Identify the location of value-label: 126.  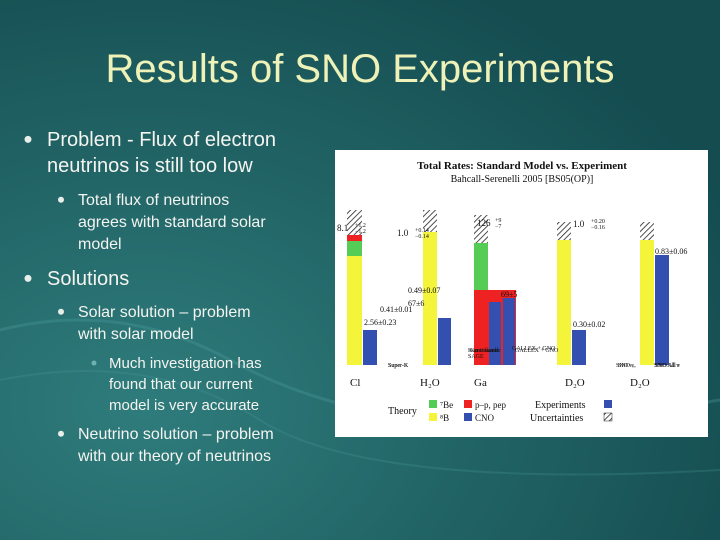
(484, 223).